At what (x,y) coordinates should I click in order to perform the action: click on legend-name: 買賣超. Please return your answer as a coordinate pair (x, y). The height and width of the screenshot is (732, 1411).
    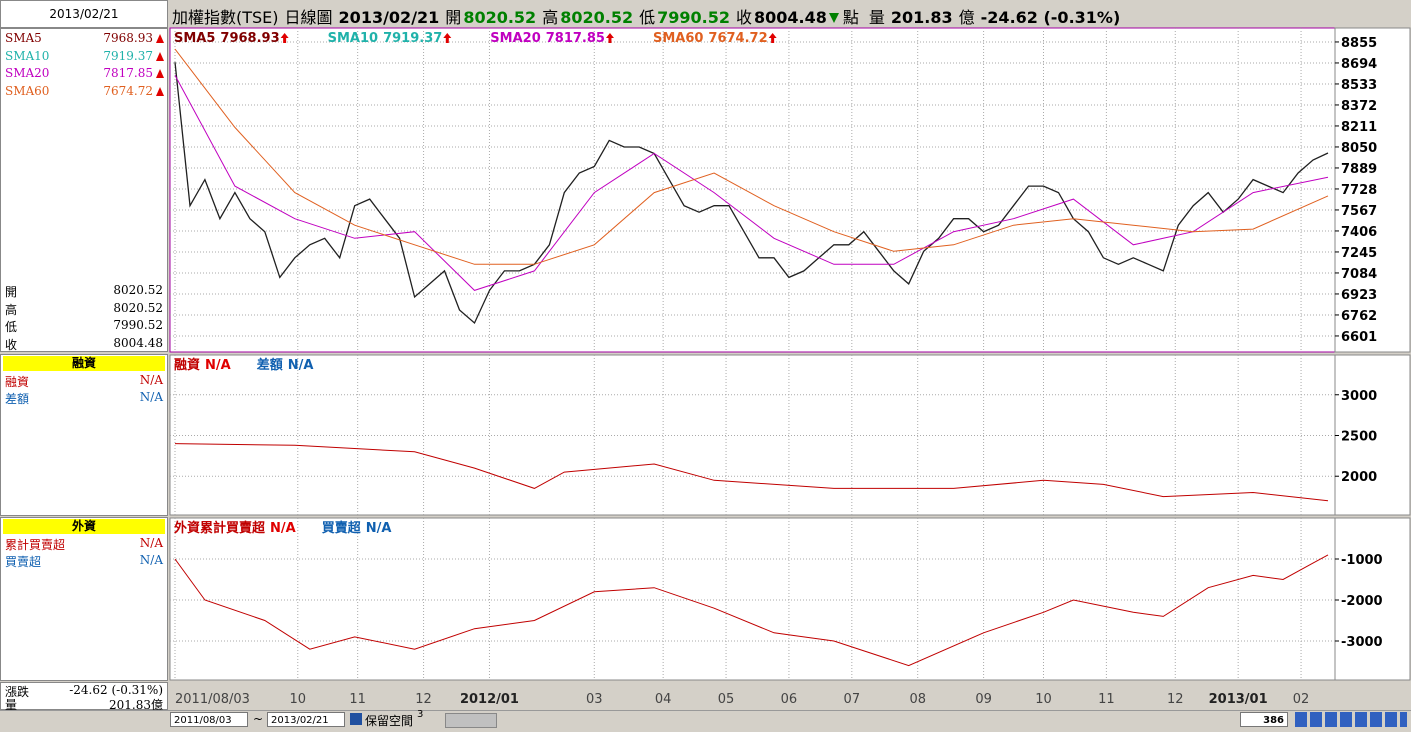
    Looking at the image, I should click on (342, 528).